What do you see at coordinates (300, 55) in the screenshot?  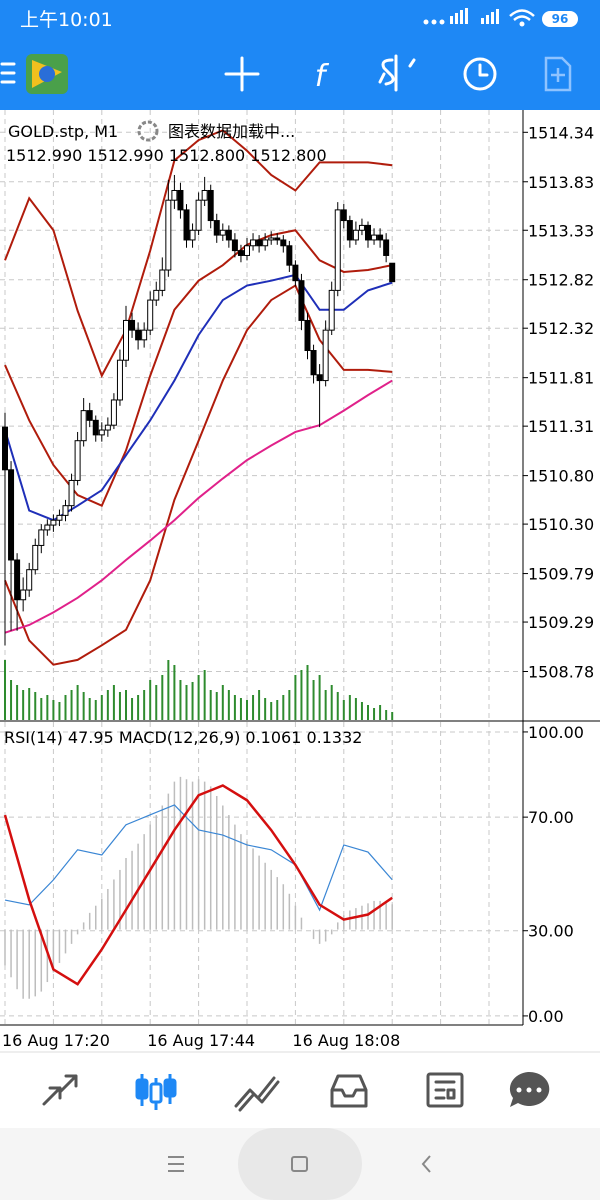 I see `top-bar` at bounding box center [300, 55].